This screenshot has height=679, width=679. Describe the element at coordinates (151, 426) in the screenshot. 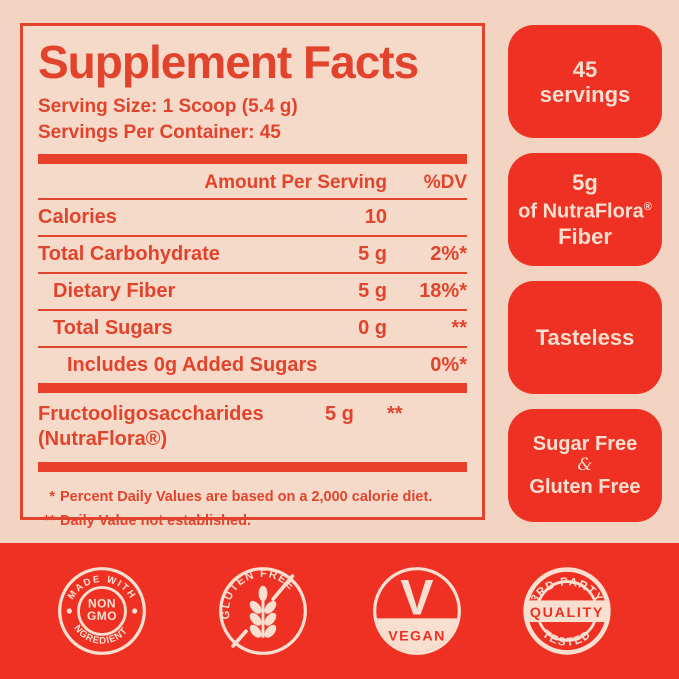

I see `row-label: Fructooligosaccharides (NutraFlora®)` at that location.